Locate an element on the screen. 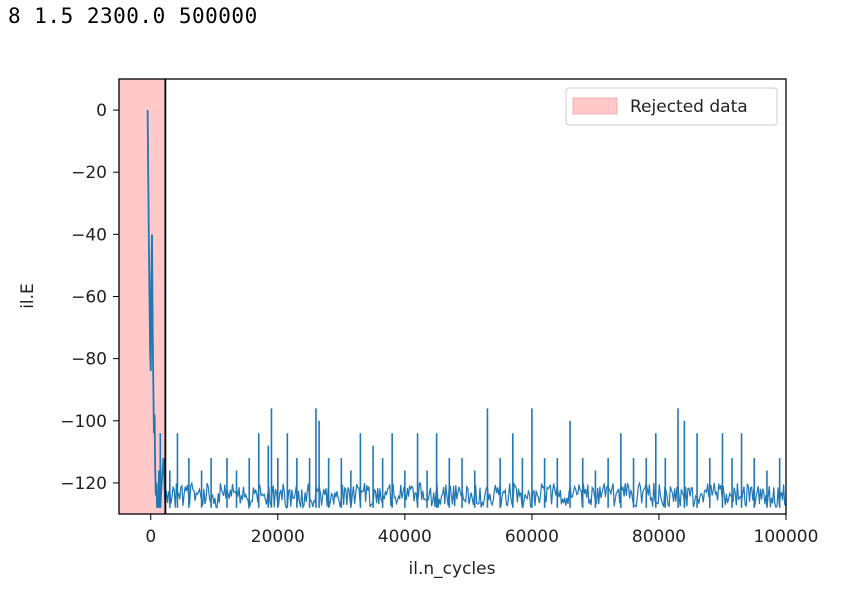 The image size is (858, 594). x-tick-label: 0 is located at coordinates (150, 537).